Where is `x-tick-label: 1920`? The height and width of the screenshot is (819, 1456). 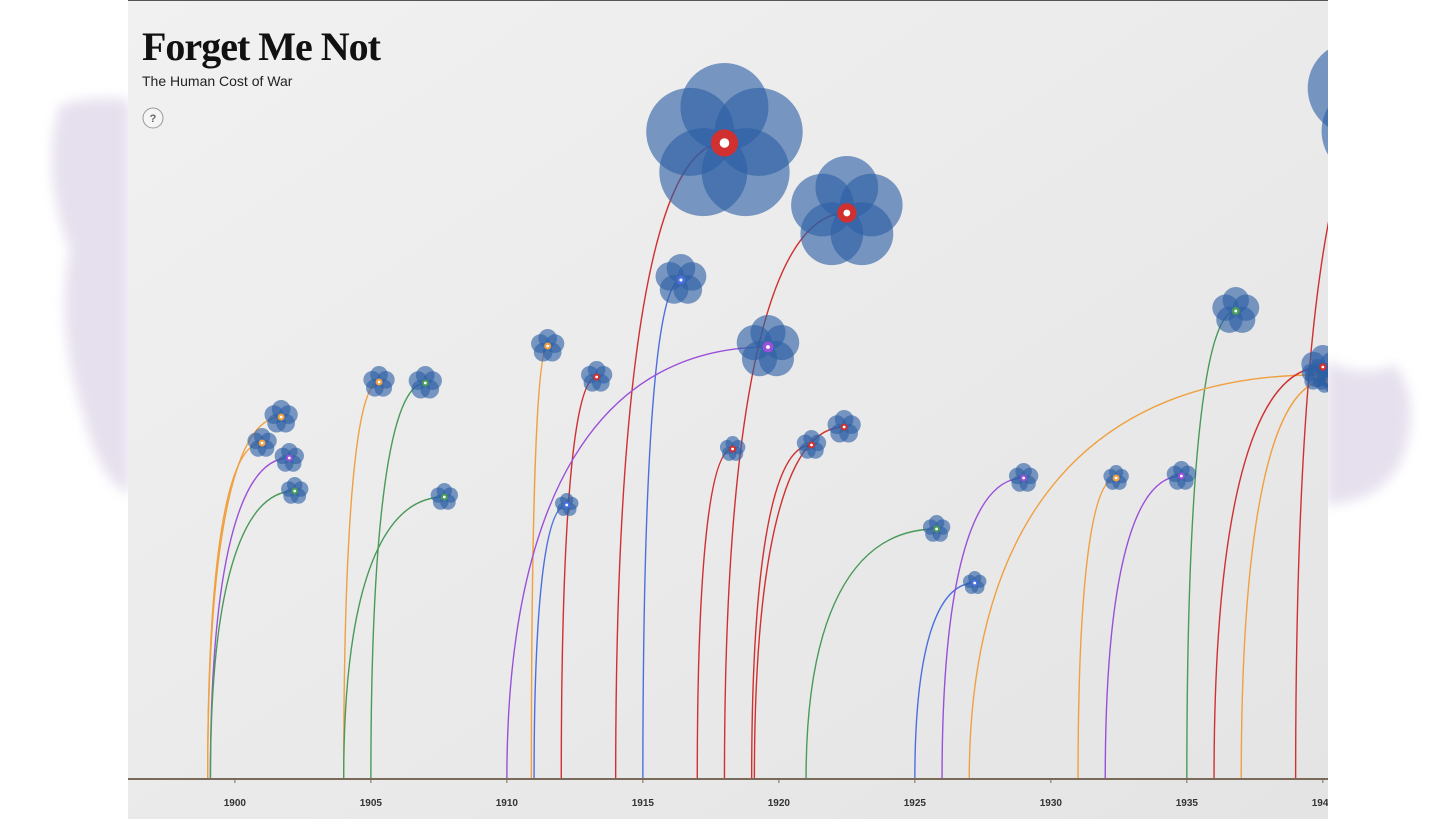 x-tick-label: 1920 is located at coordinates (779, 803).